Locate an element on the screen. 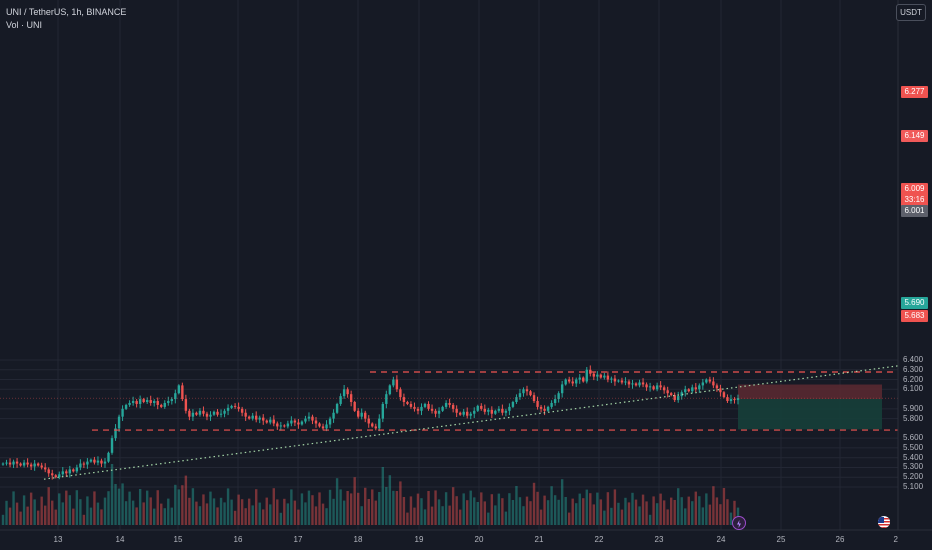 The image size is (932, 550). volume-indicator-label: Vol · UNI is located at coordinates (24, 25).